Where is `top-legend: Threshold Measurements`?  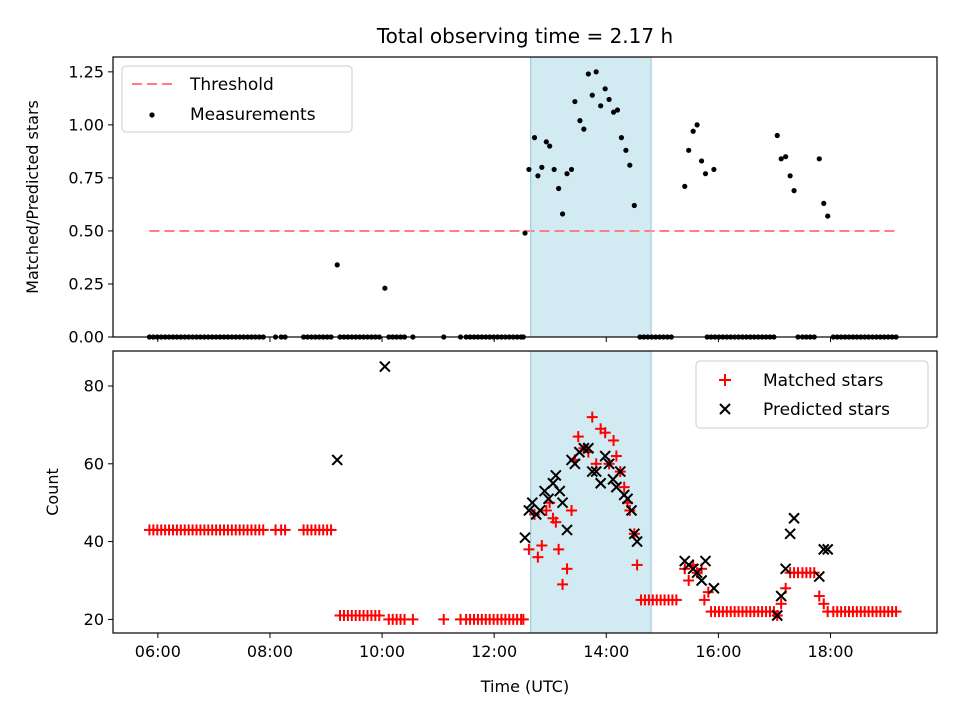
top-legend: Threshold Measurements is located at coordinates (237, 99).